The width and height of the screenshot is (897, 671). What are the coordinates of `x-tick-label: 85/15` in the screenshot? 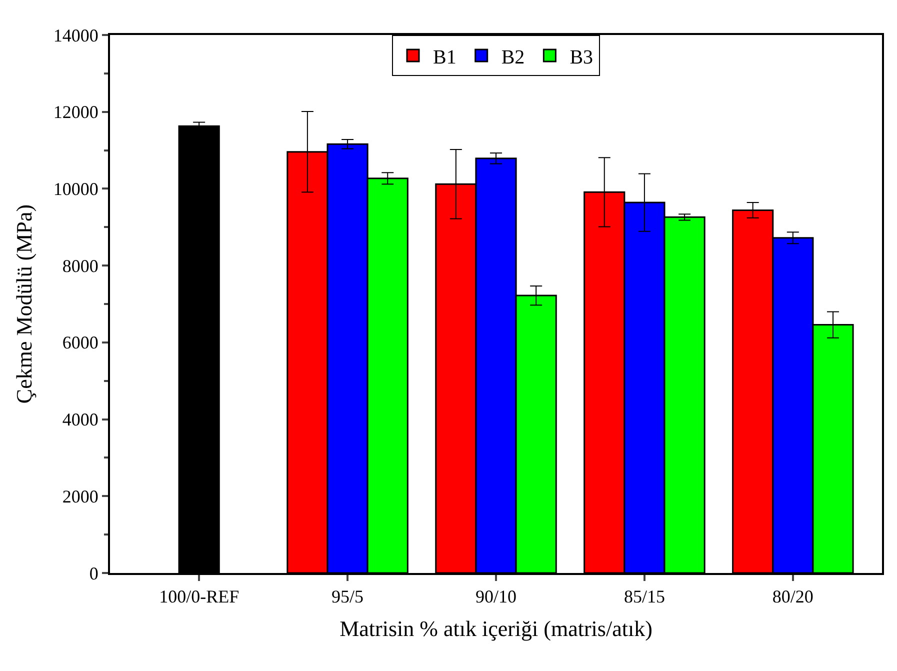 It's located at (644, 596).